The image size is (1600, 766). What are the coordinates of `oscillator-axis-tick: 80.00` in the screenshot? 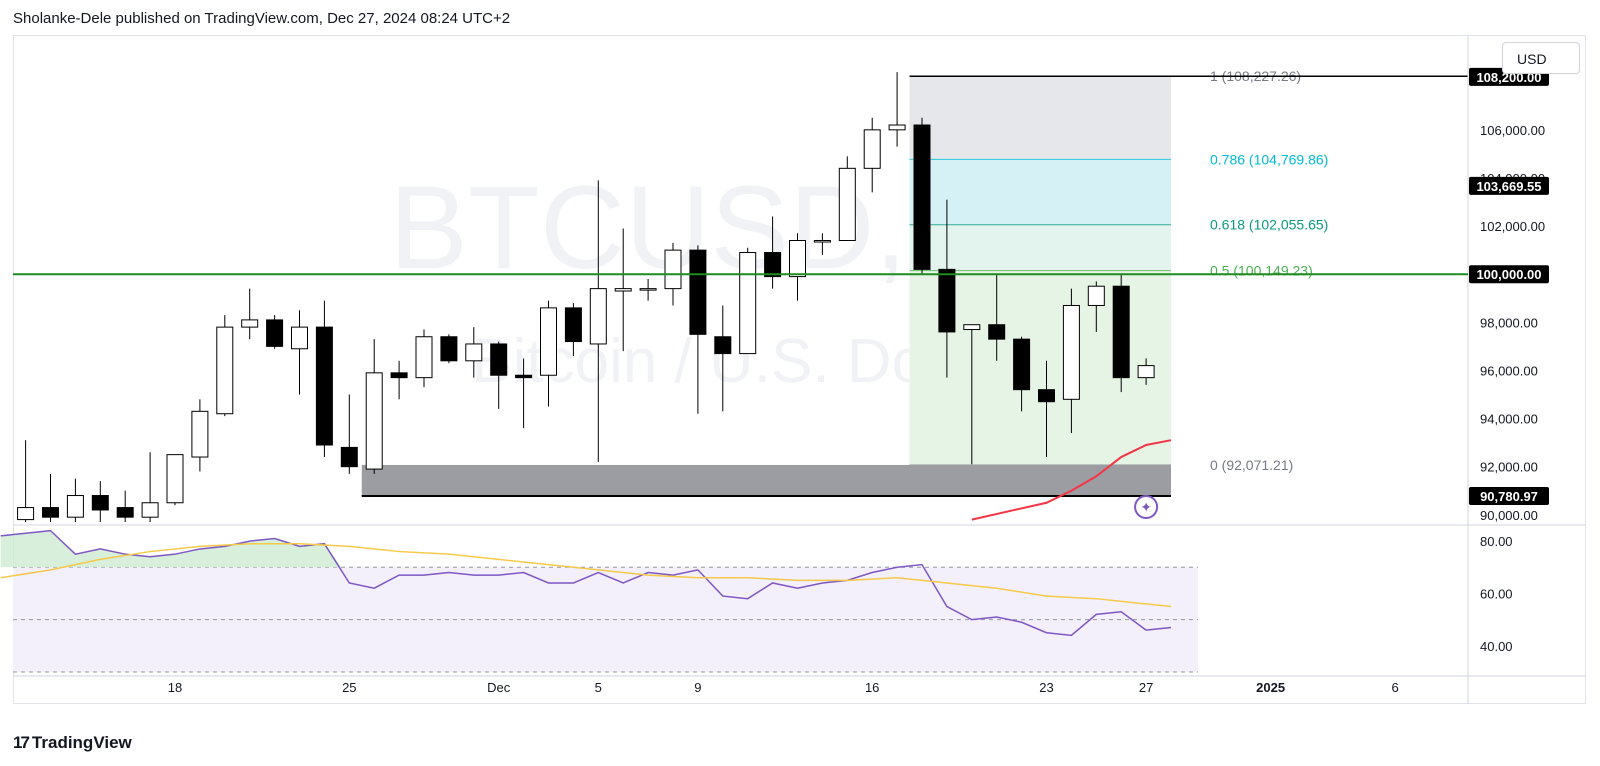 It's located at (1496, 541).